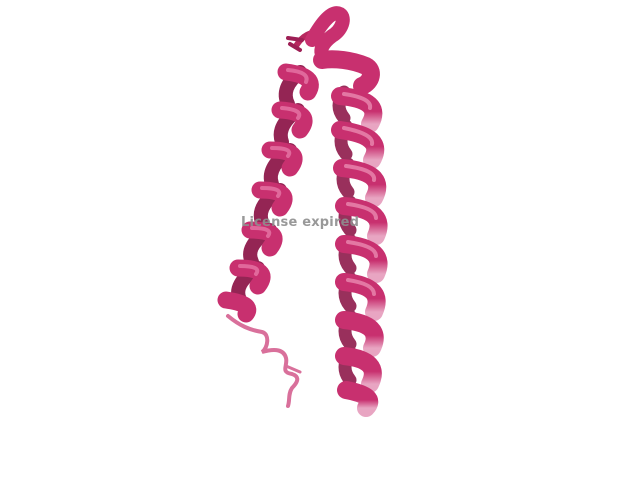  Describe the element at coordinates (359, 251) in the screenshot. I see `right-helix` at that location.